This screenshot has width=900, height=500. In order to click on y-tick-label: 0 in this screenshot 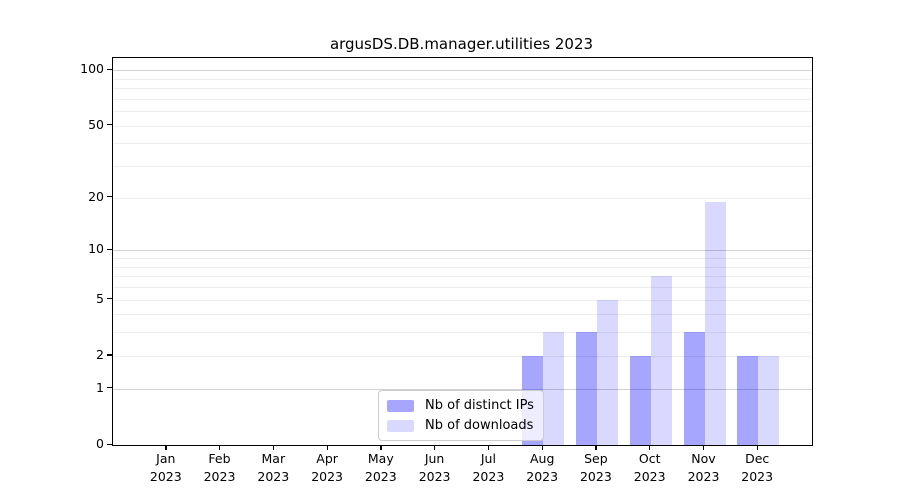, I will do `click(100, 443)`.